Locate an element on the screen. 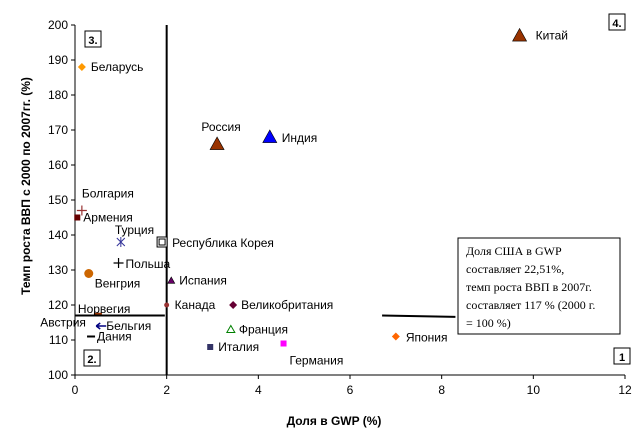 The height and width of the screenshot is (448, 643). point-label: Норвегия is located at coordinates (104, 309).